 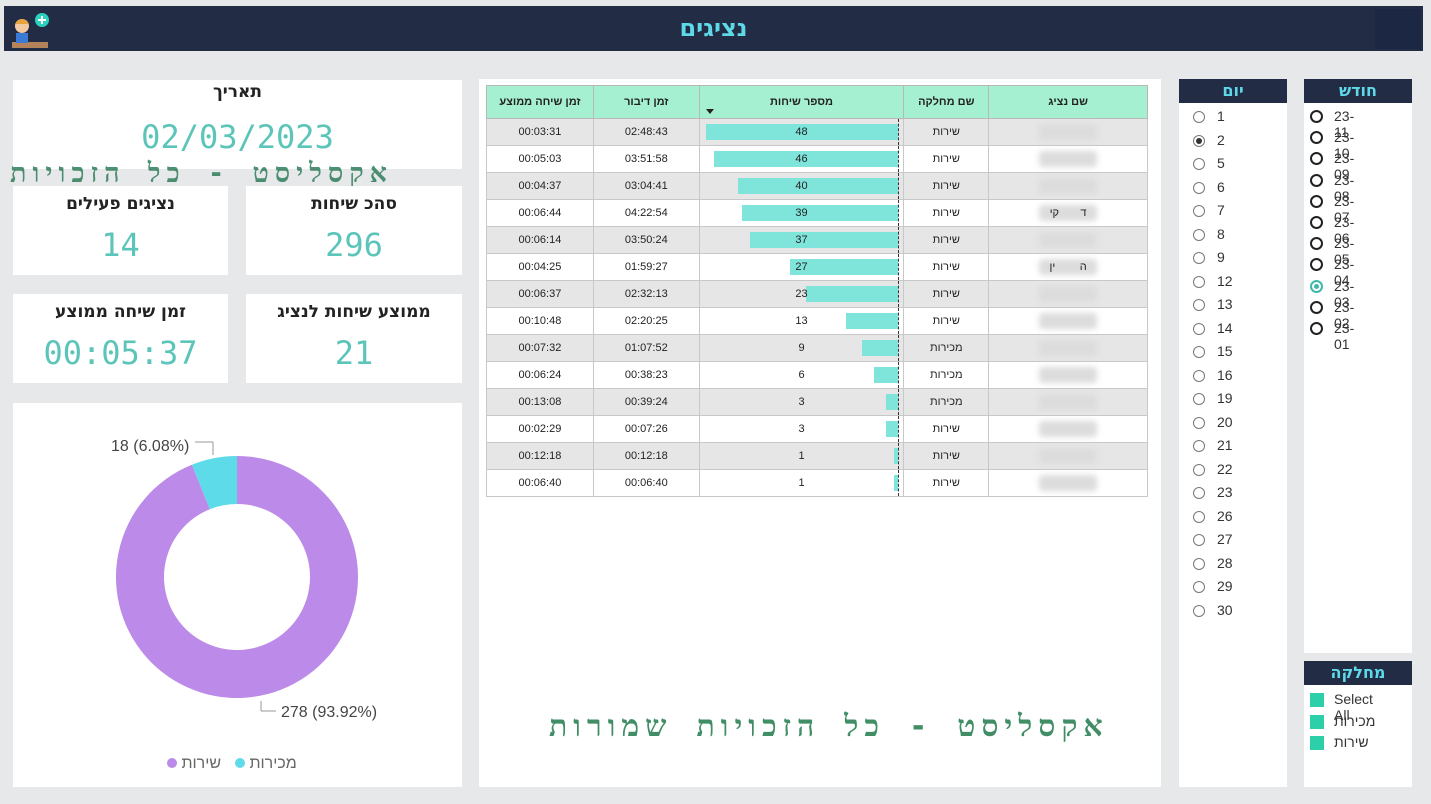 I want to click on table-row: 00:10:48 02:20:25 13 שירות, so click(x=817, y=321).